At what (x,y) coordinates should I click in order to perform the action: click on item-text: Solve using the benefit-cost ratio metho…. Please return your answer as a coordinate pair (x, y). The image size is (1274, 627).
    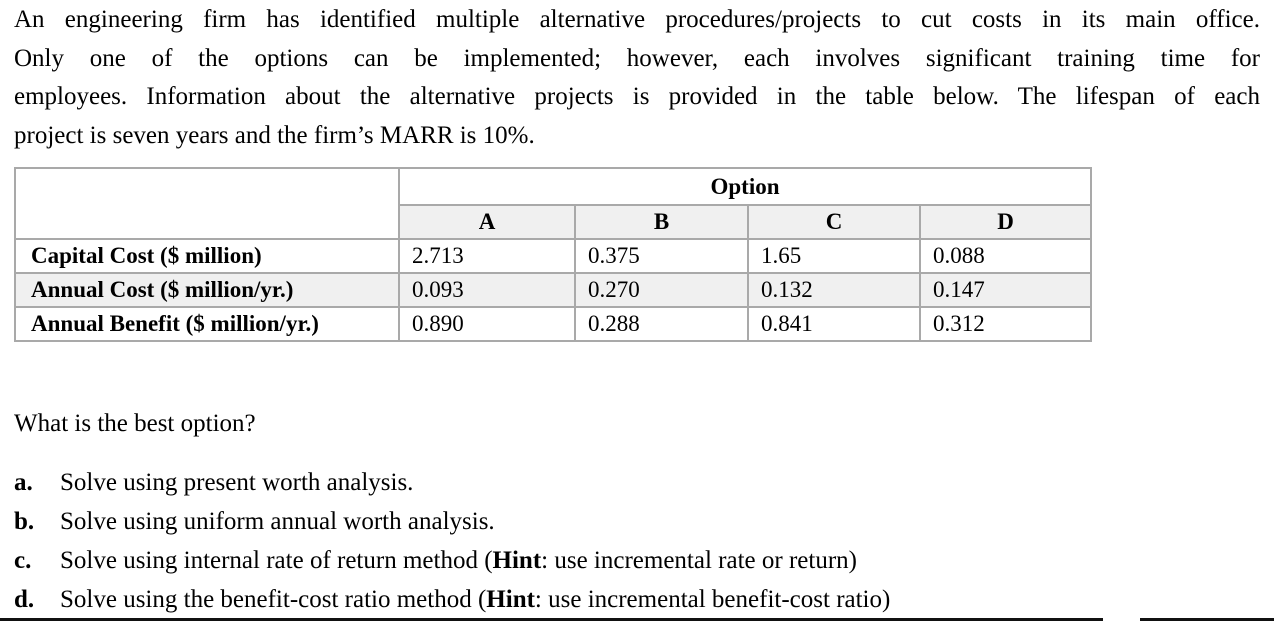
    Looking at the image, I should click on (475, 600).